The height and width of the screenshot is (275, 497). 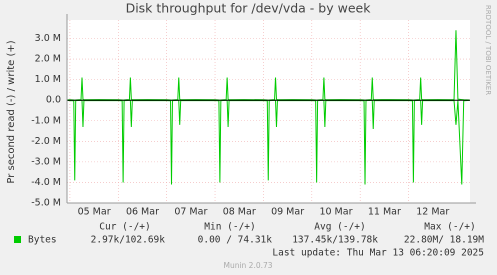 What do you see at coordinates (229, 227) in the screenshot?
I see `legend-header: Min (-/+)` at bounding box center [229, 227].